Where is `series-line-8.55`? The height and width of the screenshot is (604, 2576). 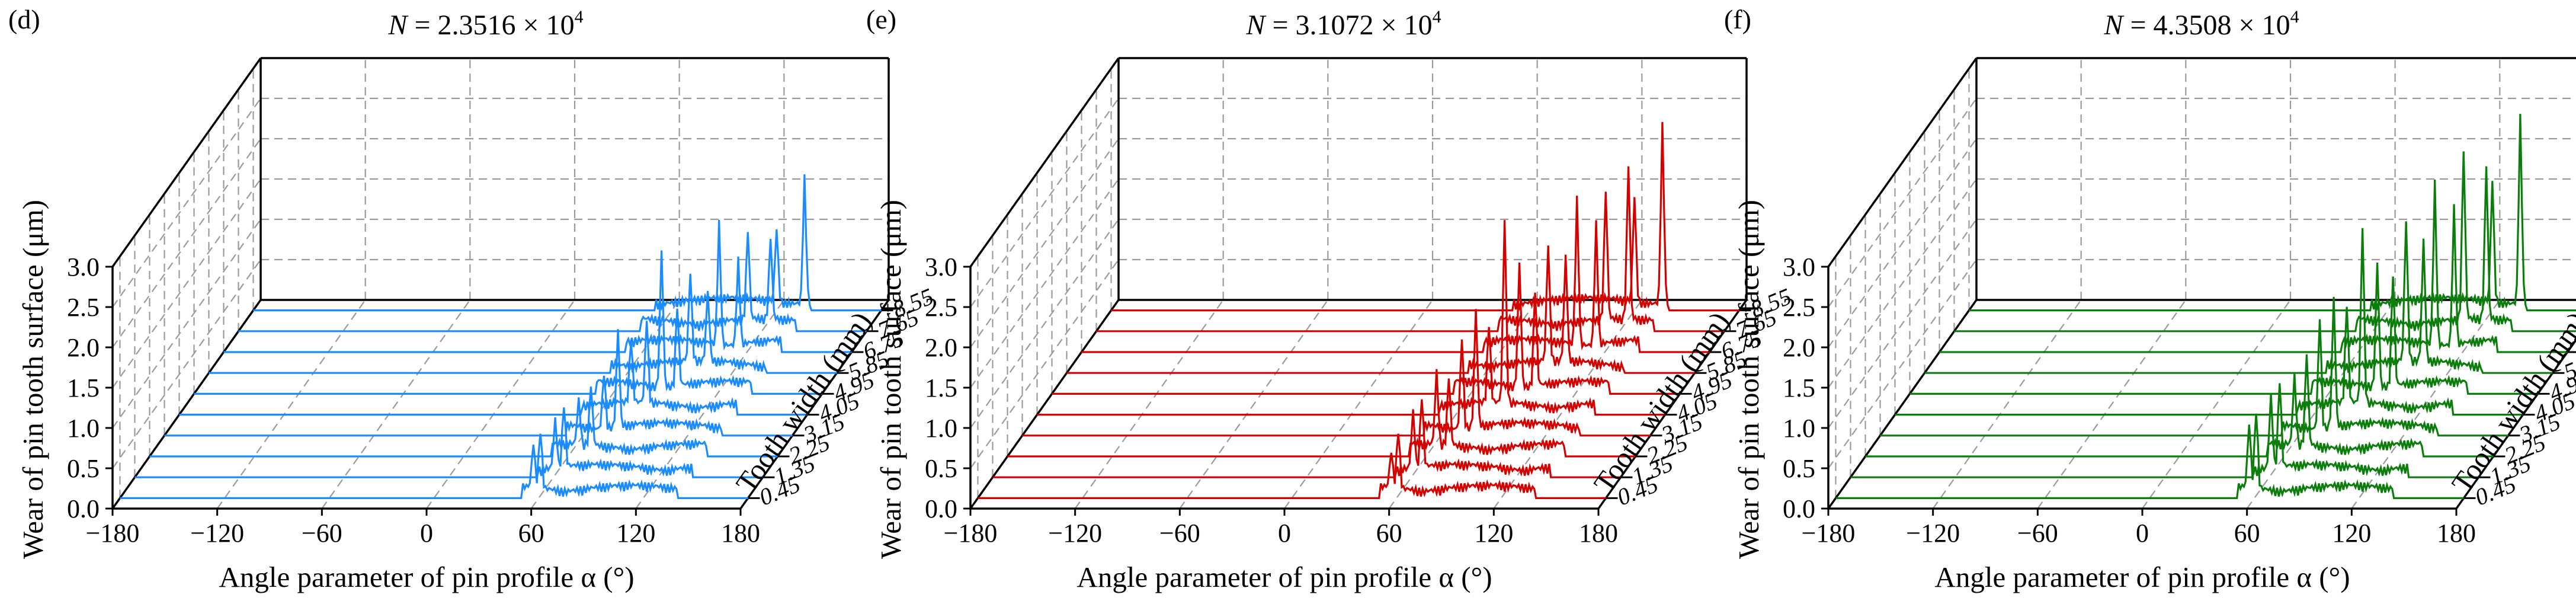
series-line-8.55 is located at coordinates (1425, 217).